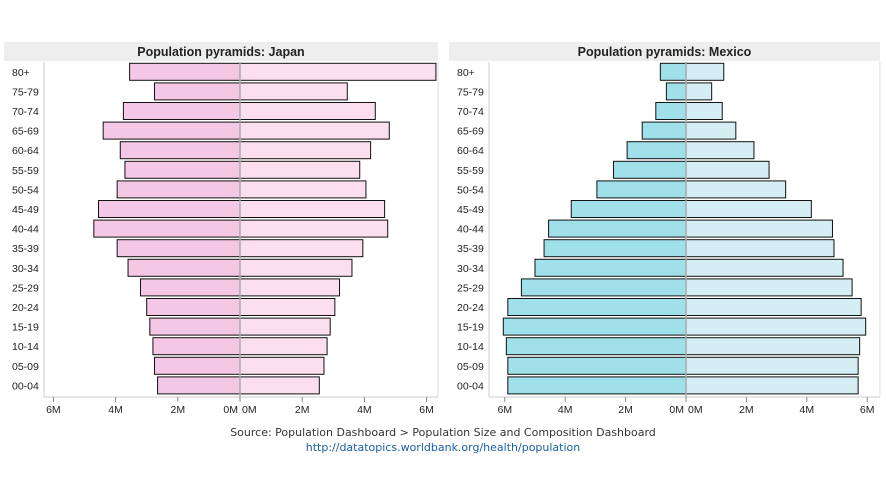 This screenshot has width=886, height=498. Describe the element at coordinates (25, 151) in the screenshot. I see `category-label: 60-64` at that location.